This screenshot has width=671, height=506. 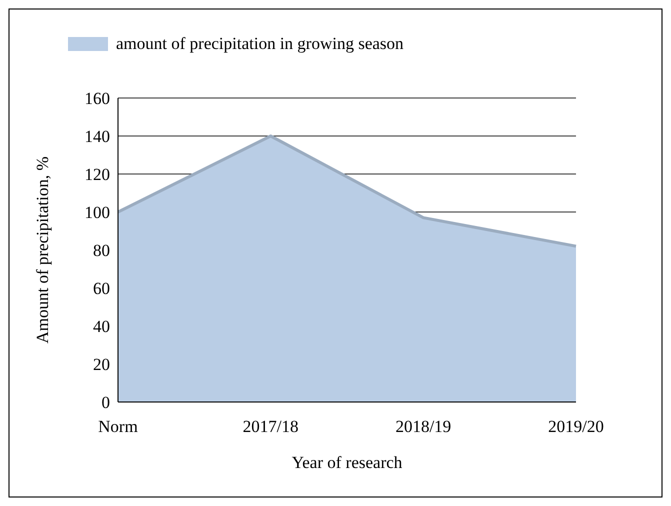 I want to click on y-tick-label: 20, so click(x=101, y=364).